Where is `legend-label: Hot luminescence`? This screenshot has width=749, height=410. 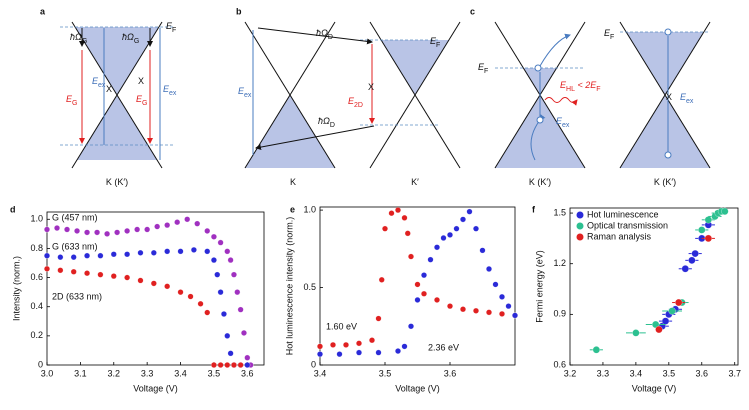
legend-label: Hot luminescence is located at coordinates (623, 214).